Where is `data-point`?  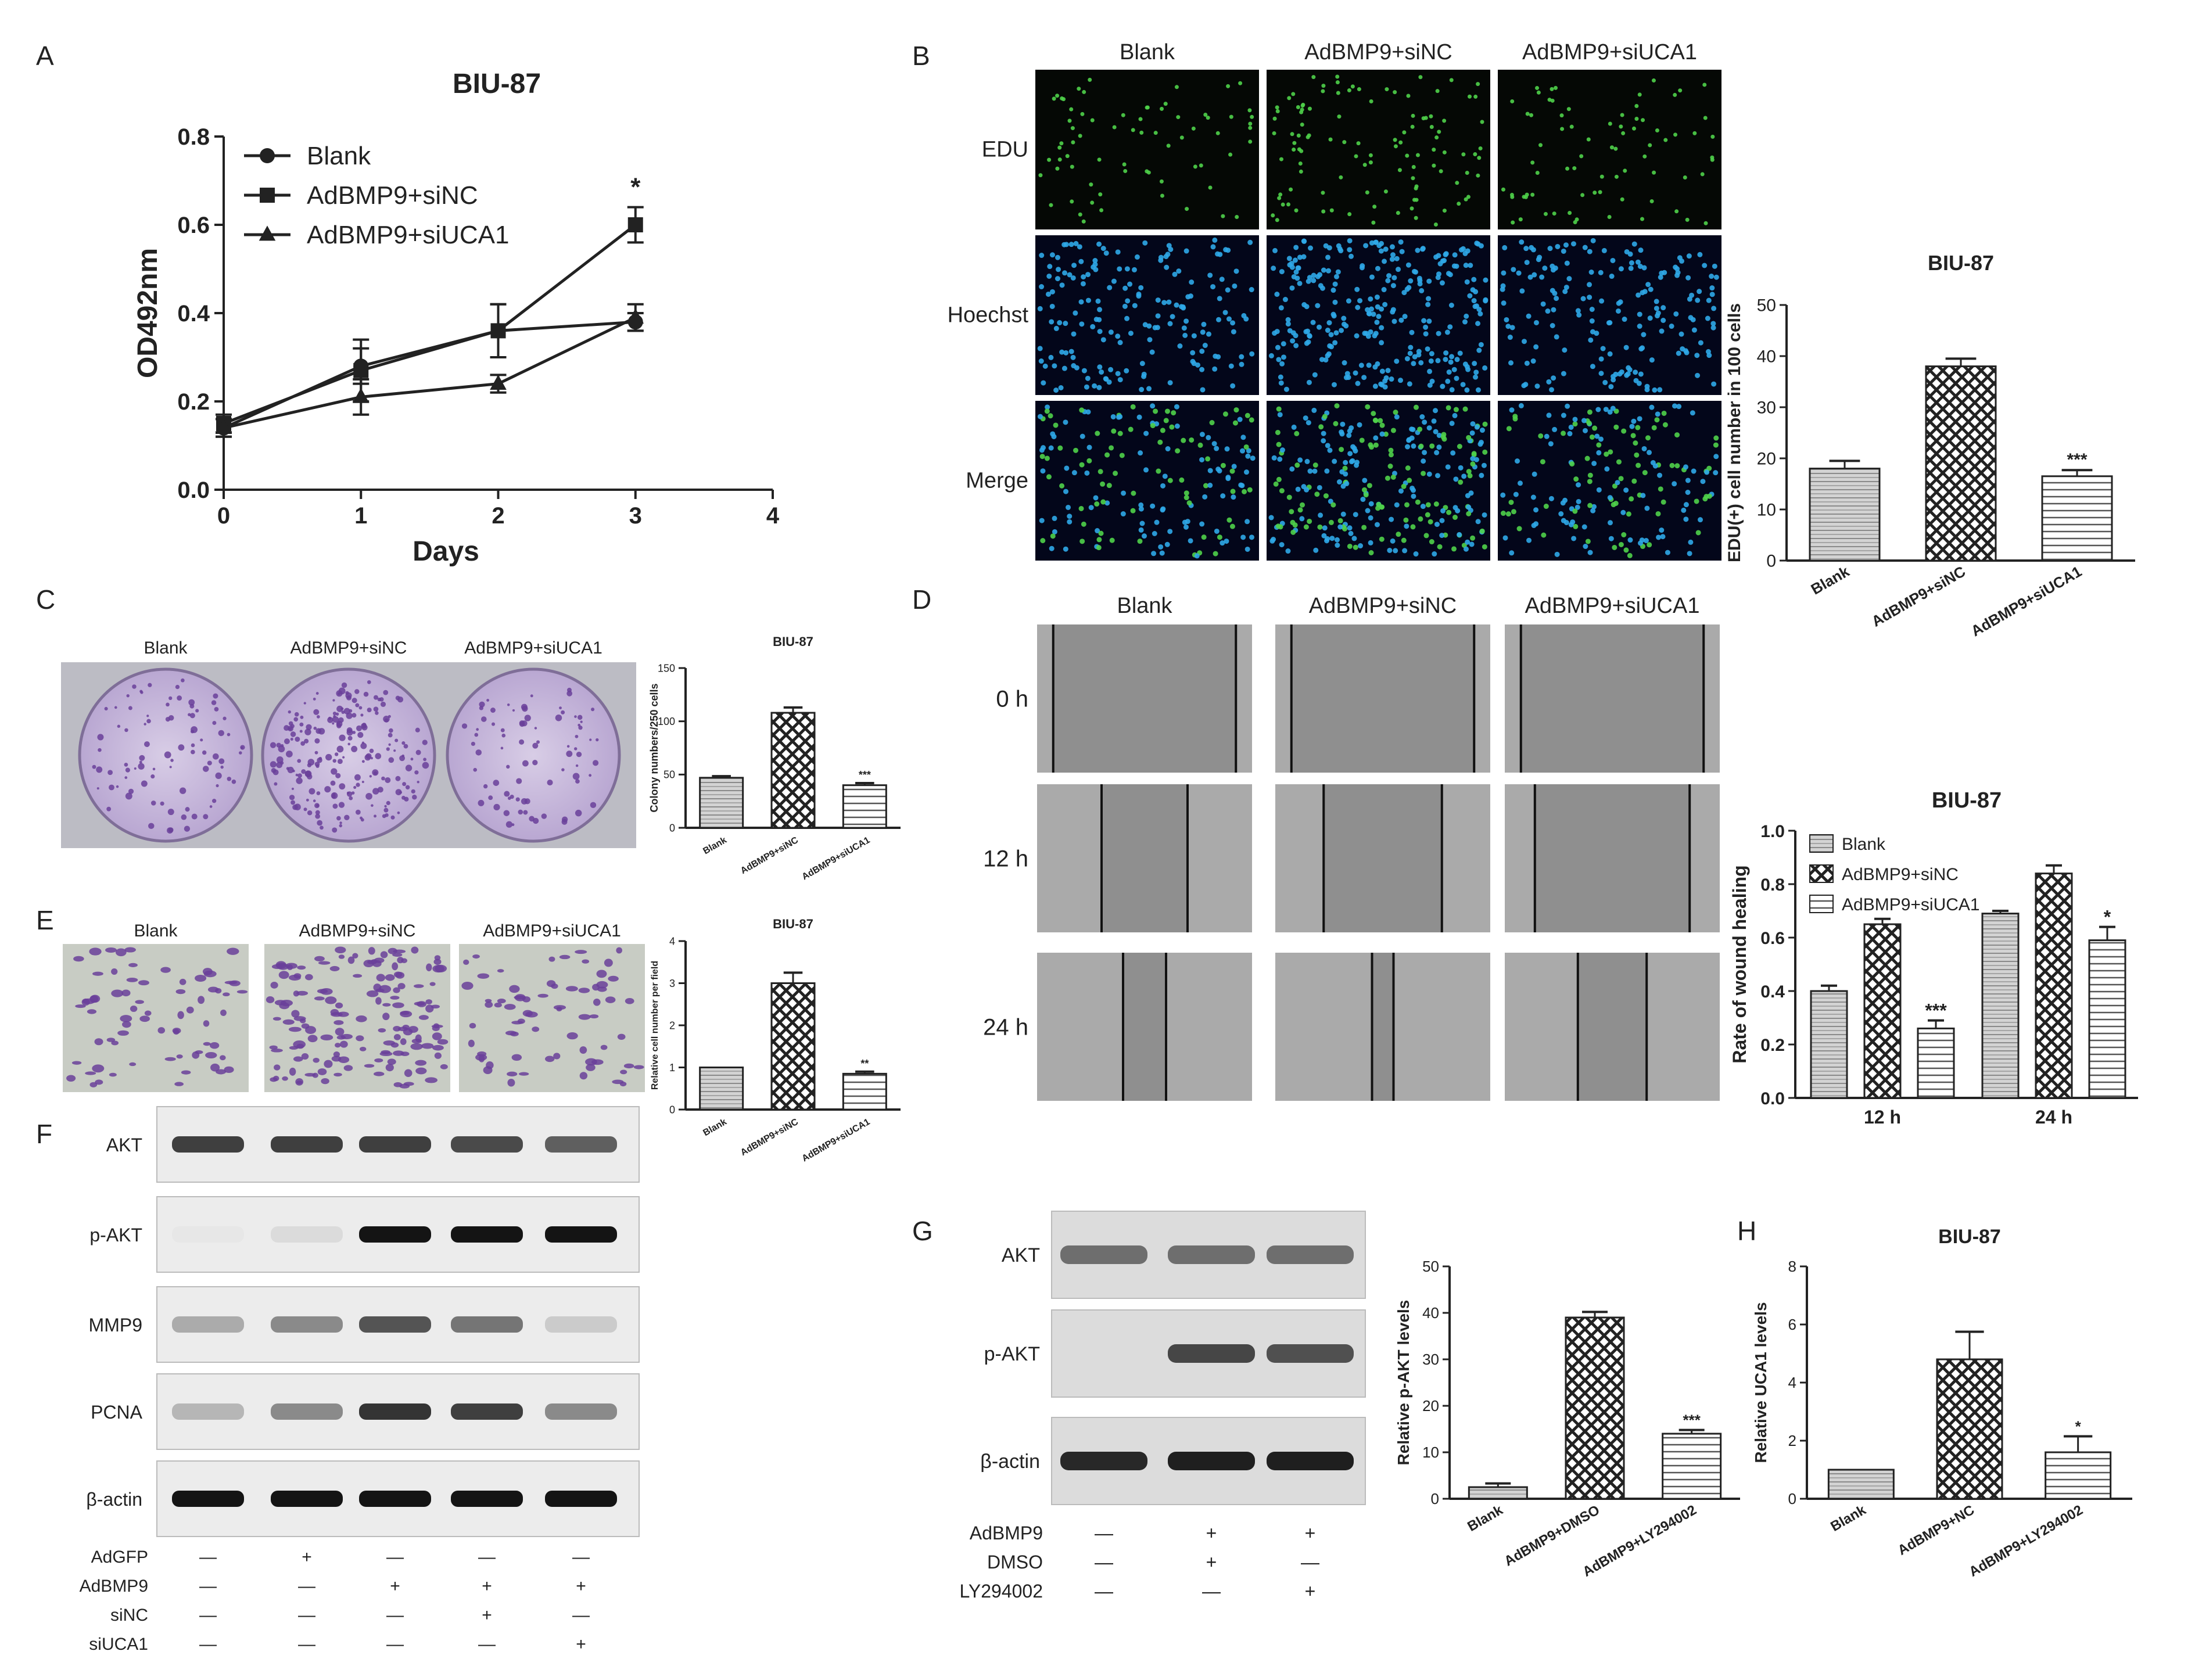 data-point is located at coordinates (635, 225).